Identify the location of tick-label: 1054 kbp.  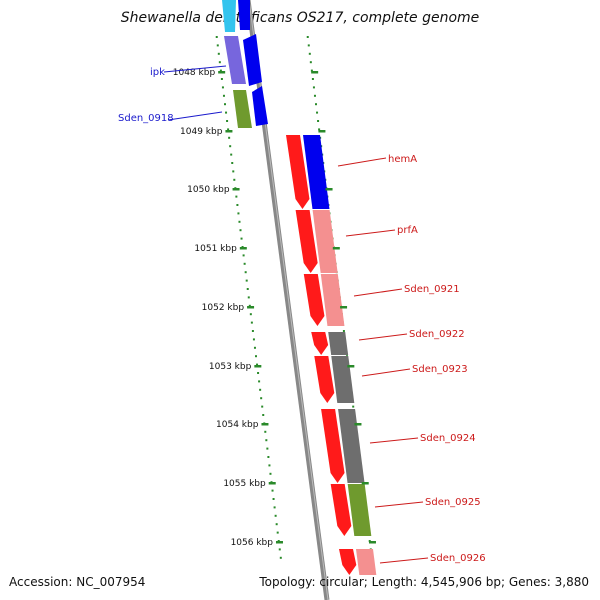
(237, 425).